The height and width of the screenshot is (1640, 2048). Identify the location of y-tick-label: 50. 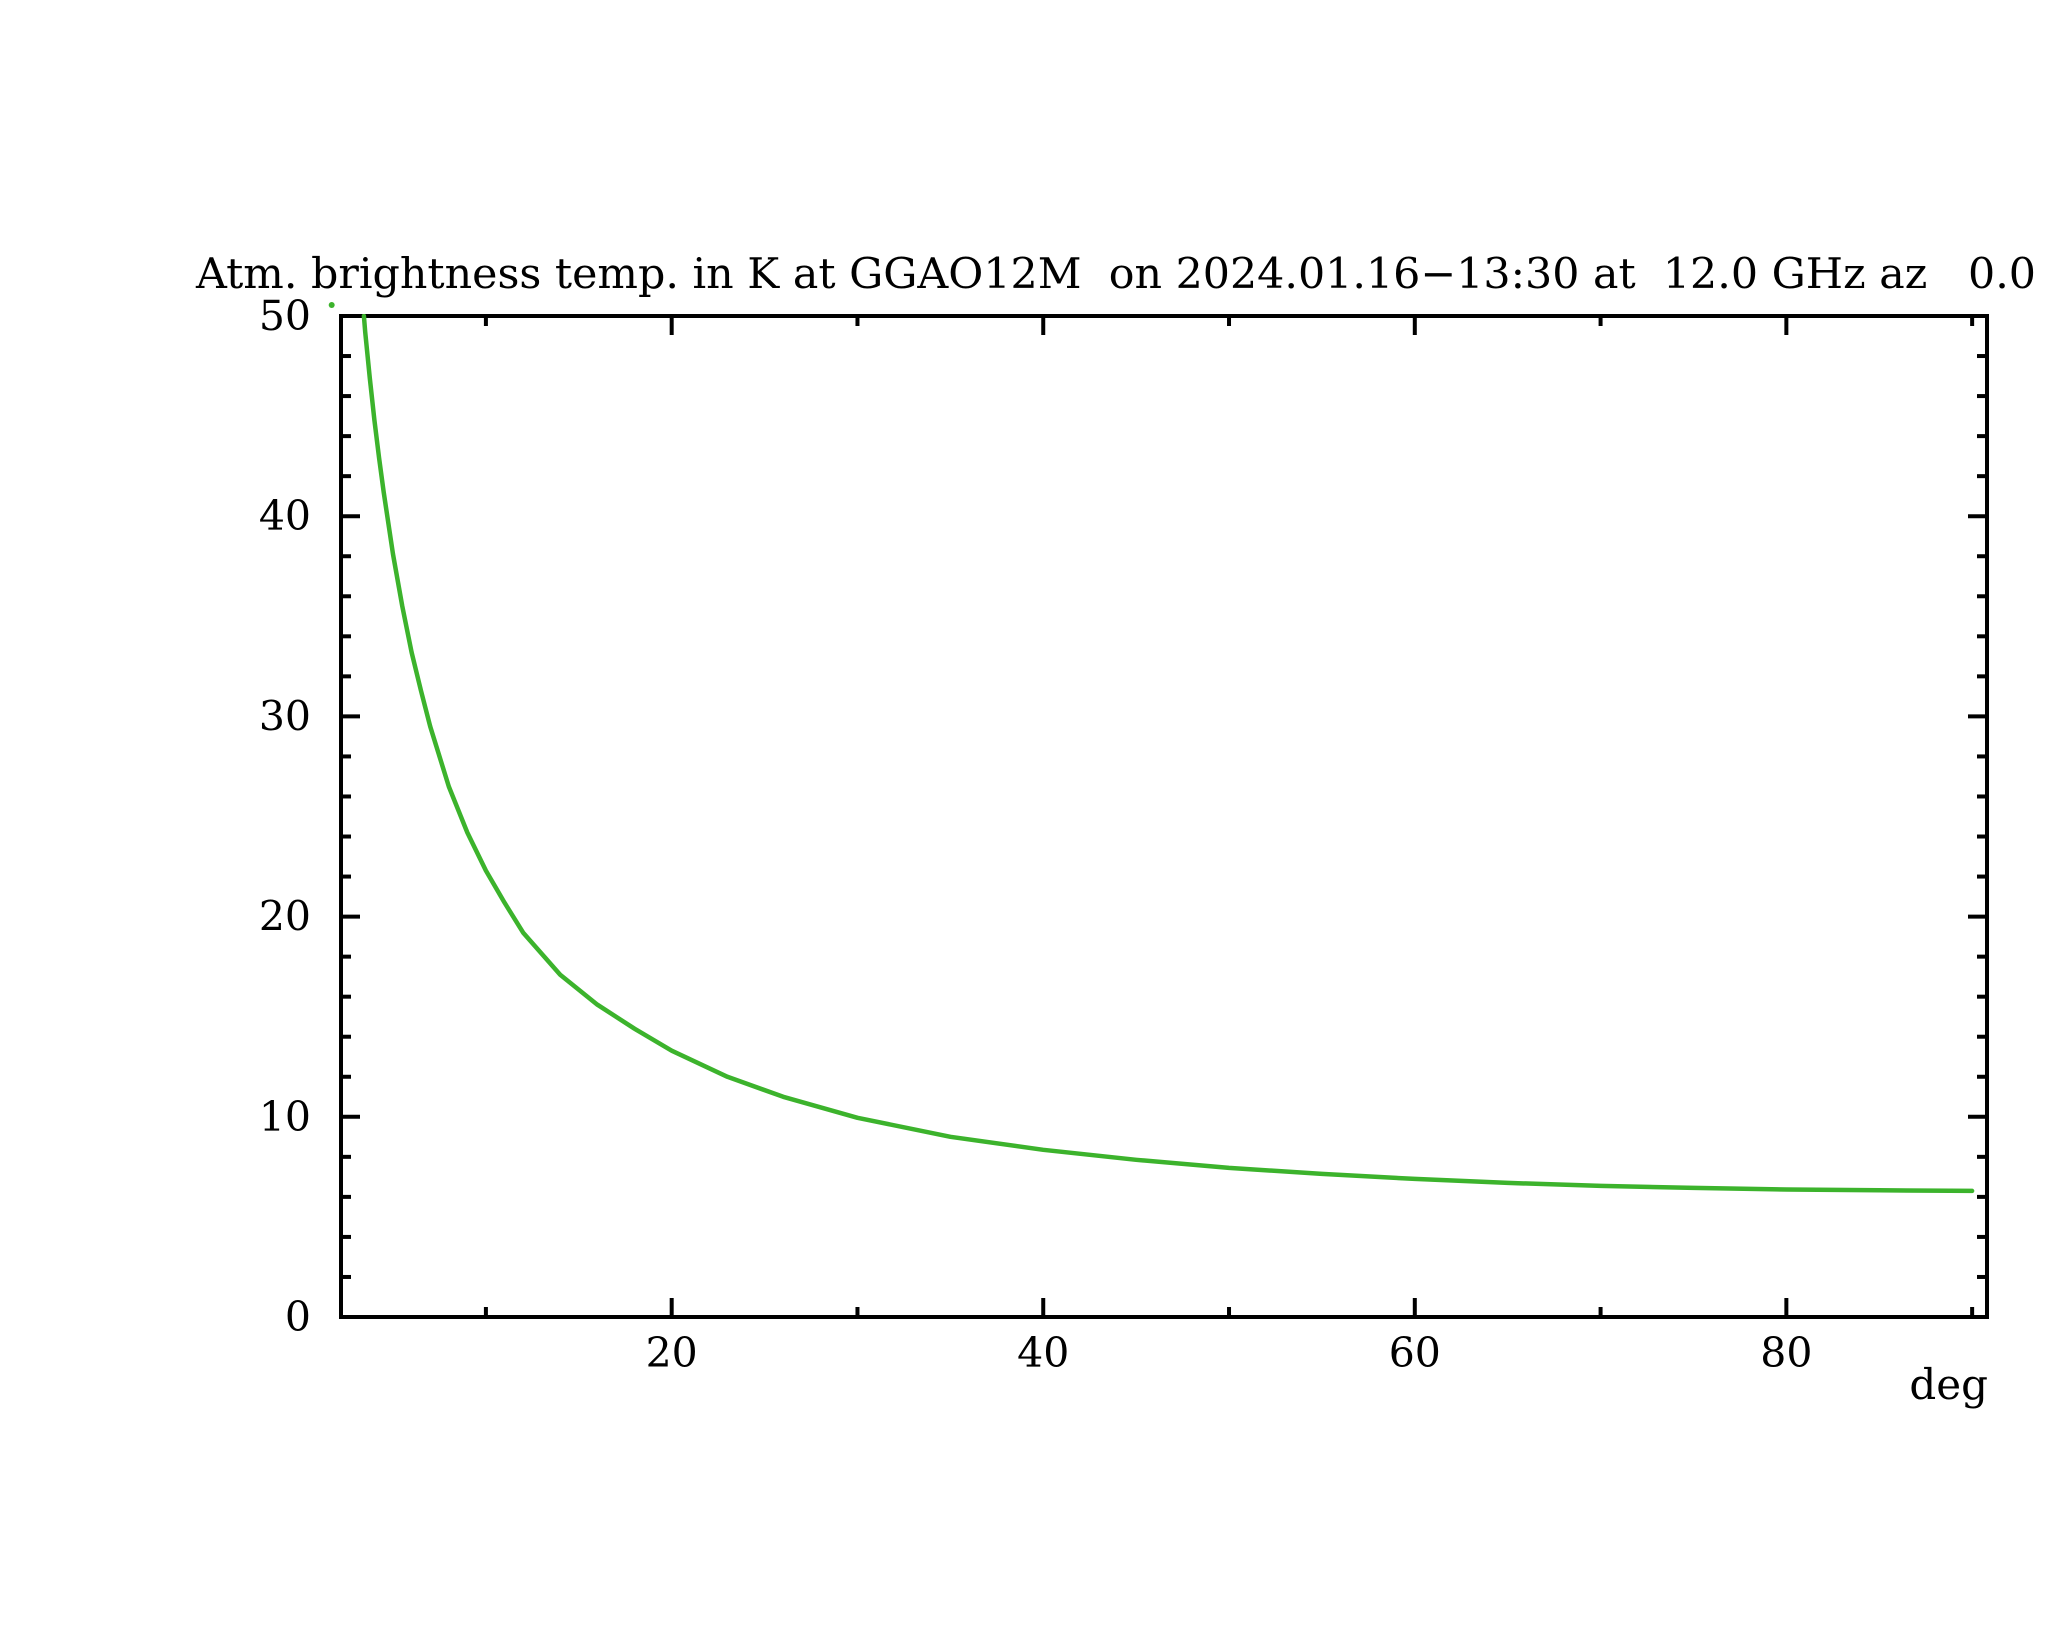
(285, 316).